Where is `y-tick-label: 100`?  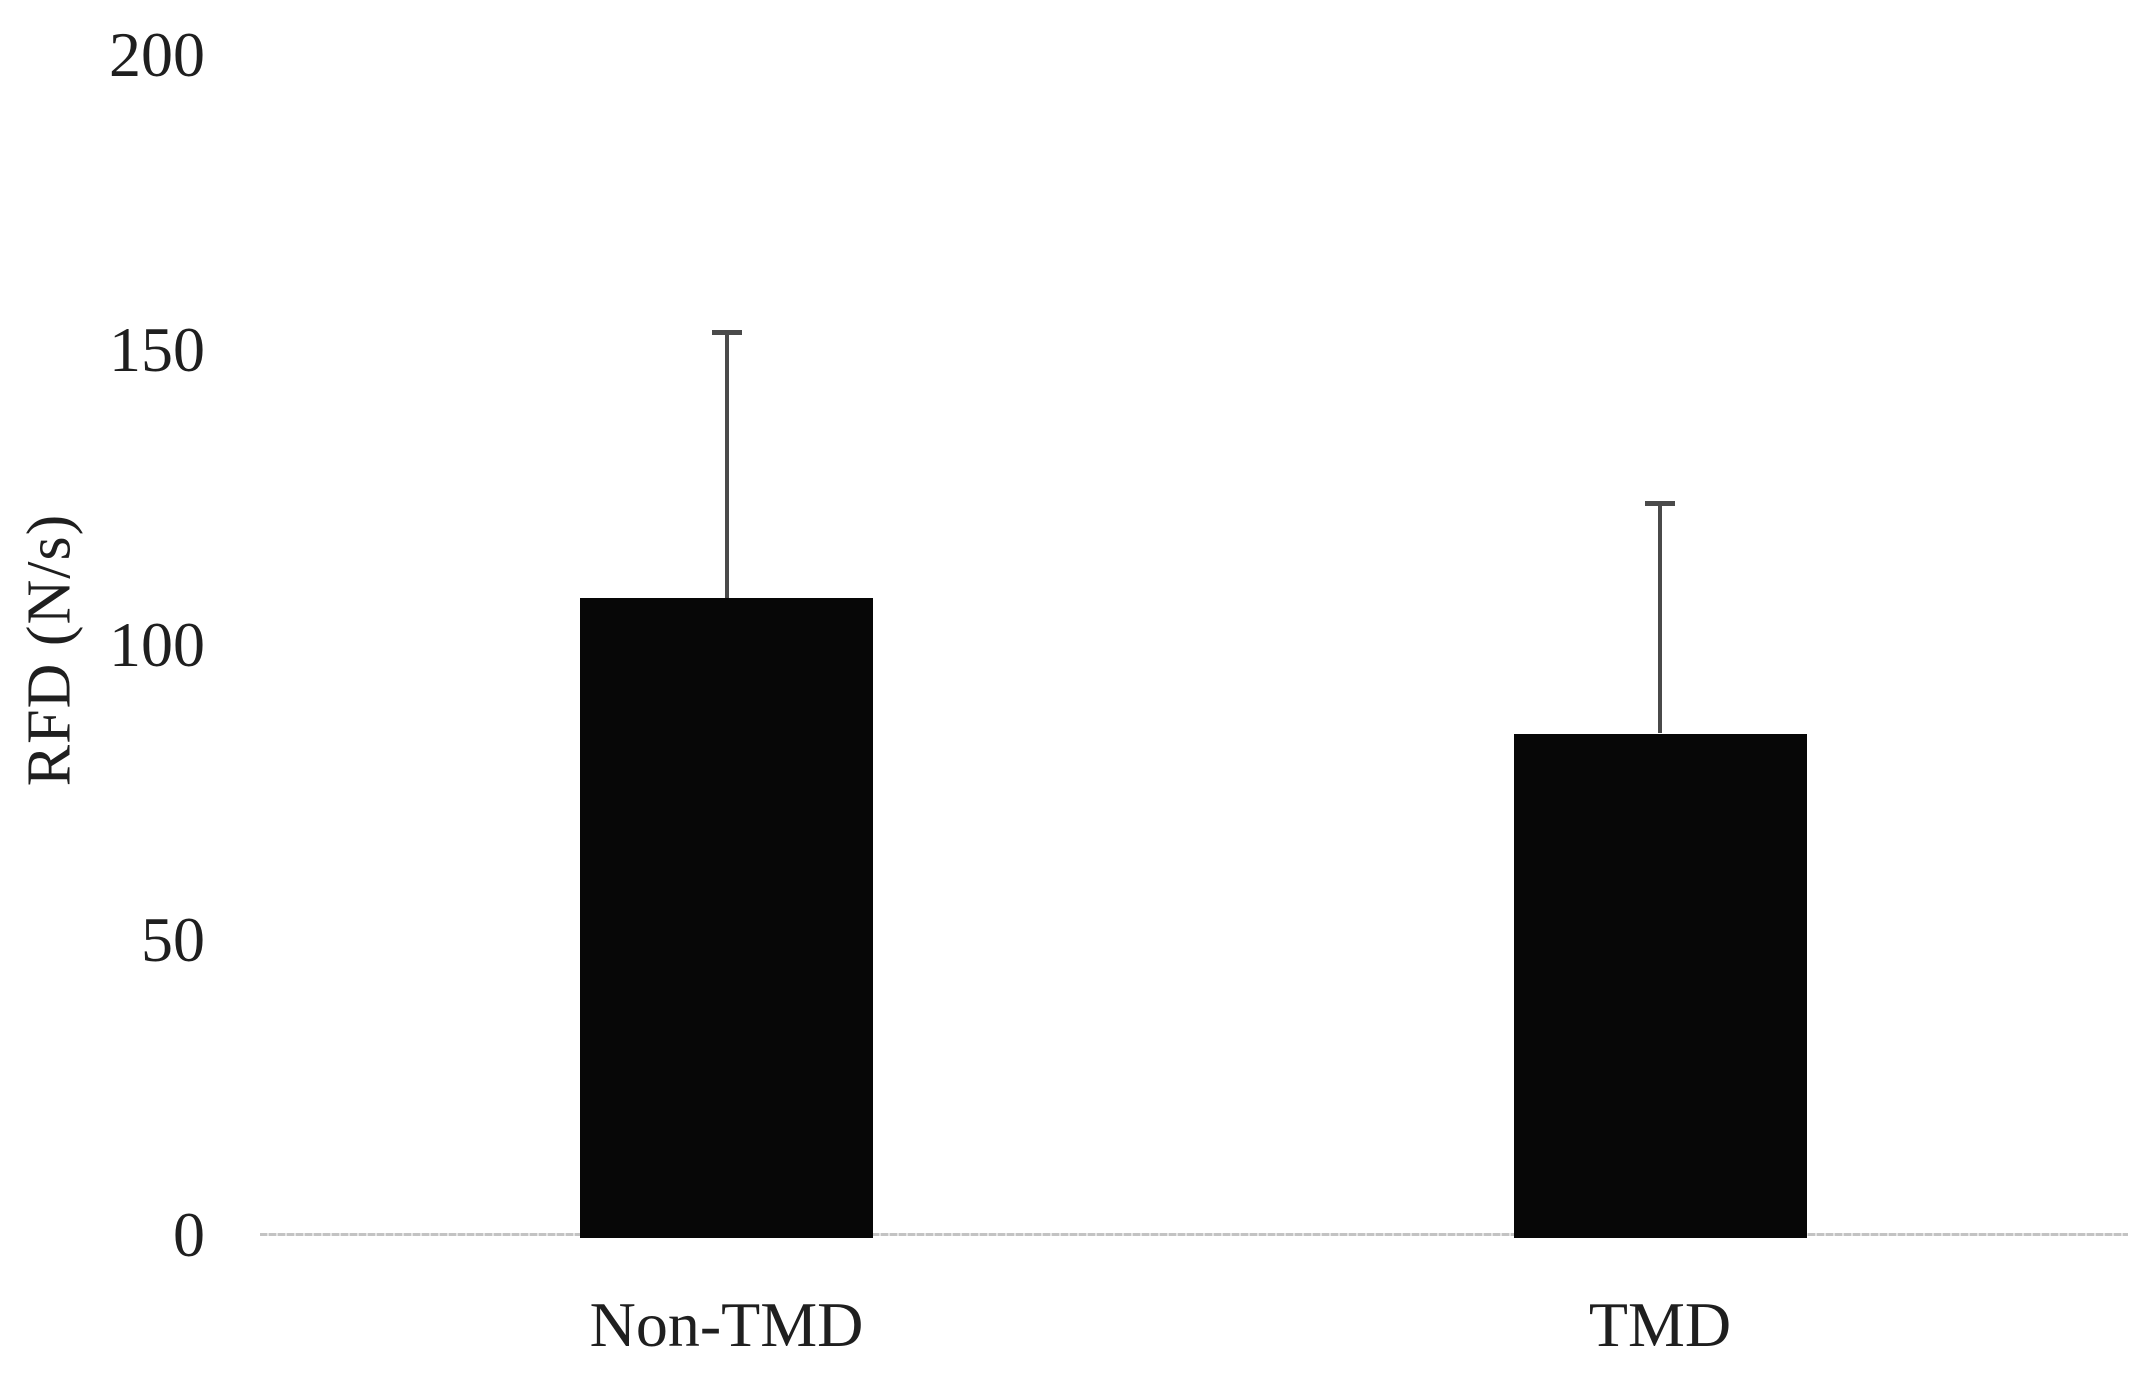
y-tick-label: 100 is located at coordinates (157, 644).